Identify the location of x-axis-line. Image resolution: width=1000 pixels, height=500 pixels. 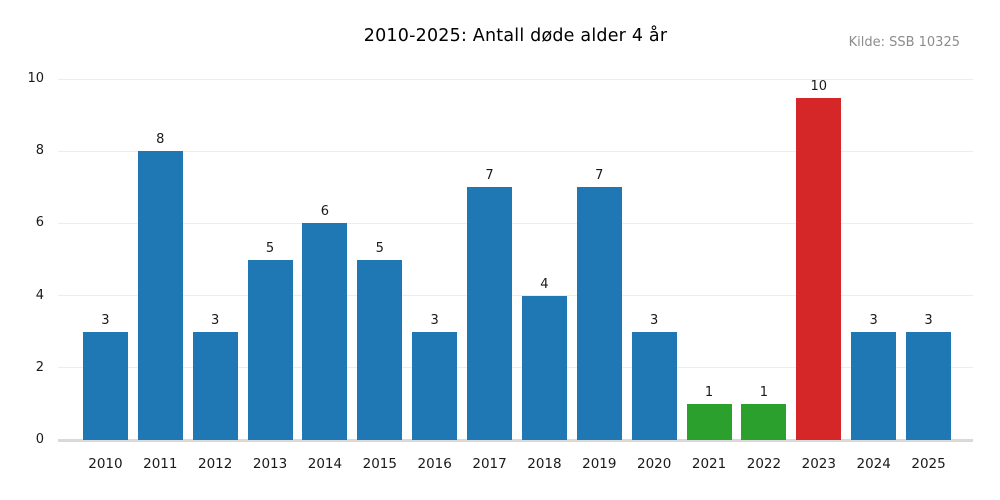
(515, 440).